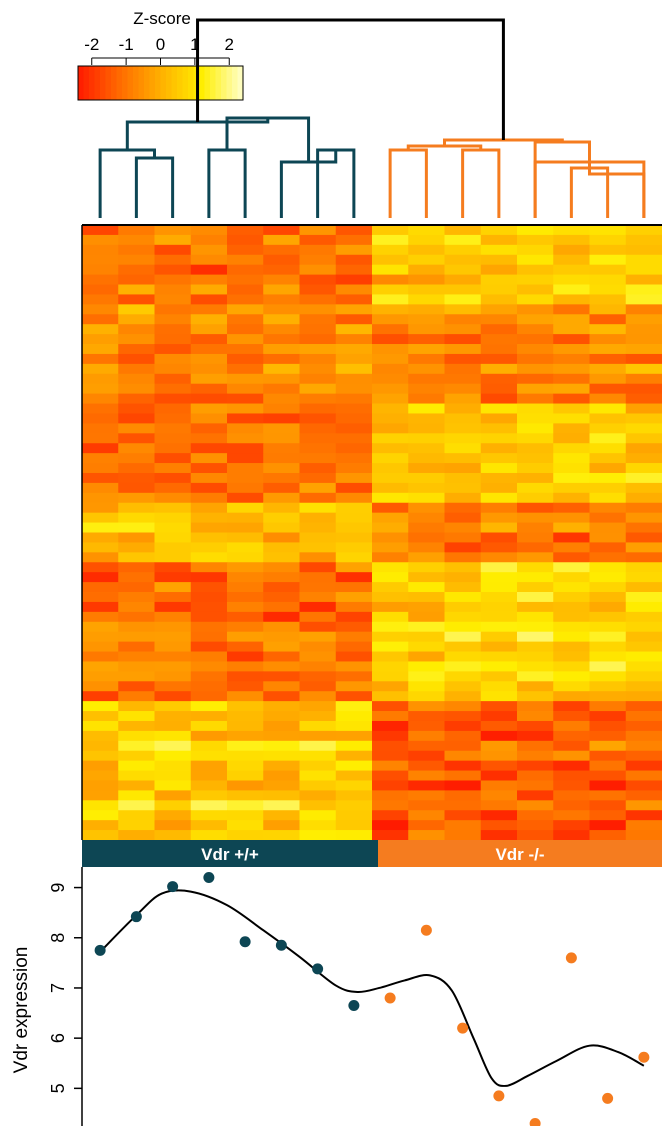 The image size is (662, 1126). What do you see at coordinates (160, 44) in the screenshot?
I see `color-key-tick-label: 0` at bounding box center [160, 44].